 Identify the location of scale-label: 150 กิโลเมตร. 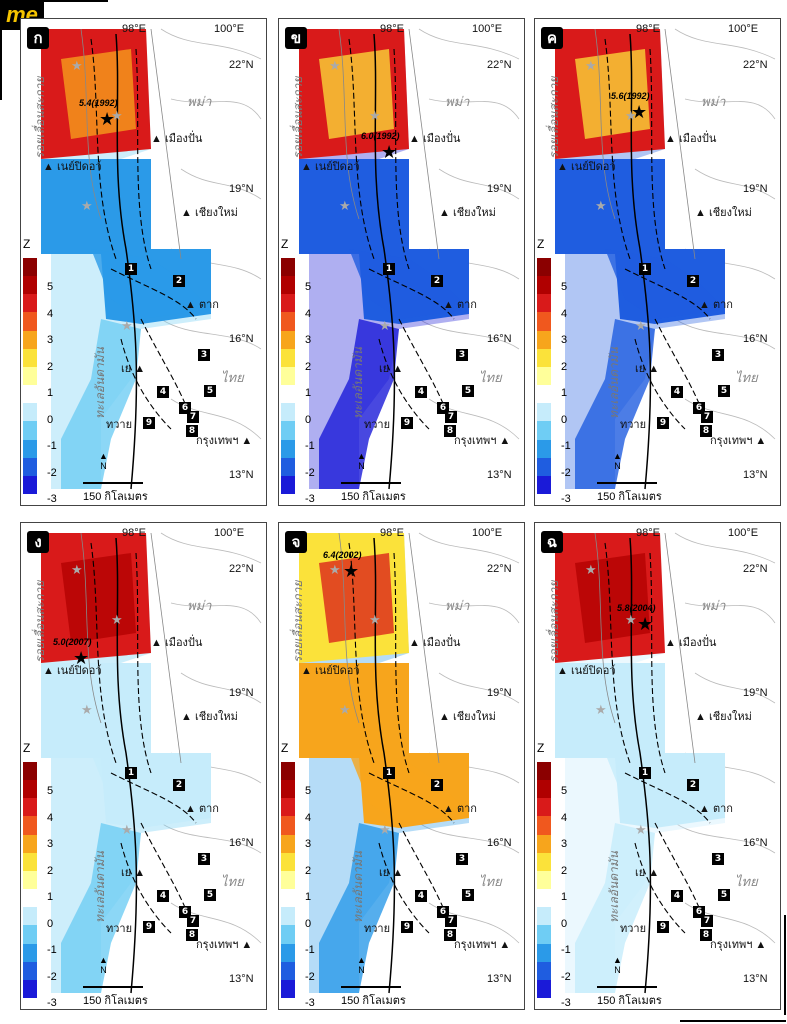
(629, 1001).